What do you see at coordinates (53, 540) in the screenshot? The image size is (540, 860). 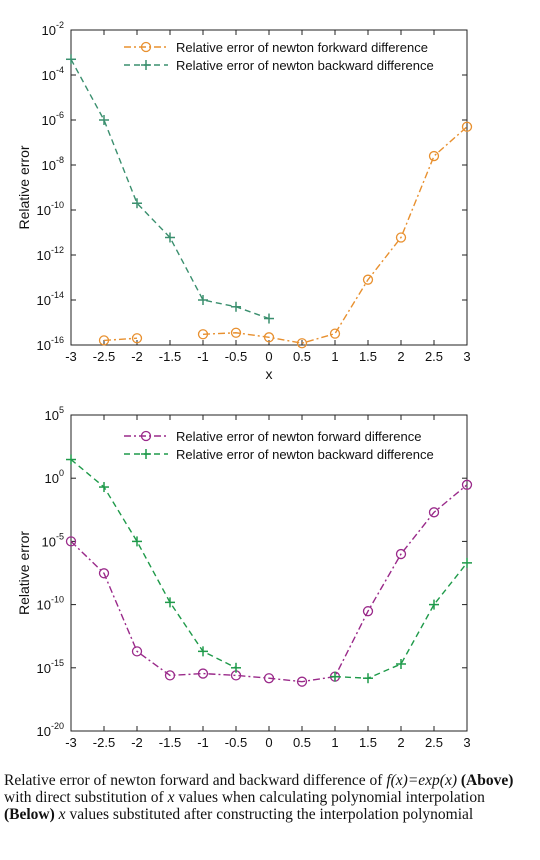 I see `y-tick-label: 10⁻⁵` at bounding box center [53, 540].